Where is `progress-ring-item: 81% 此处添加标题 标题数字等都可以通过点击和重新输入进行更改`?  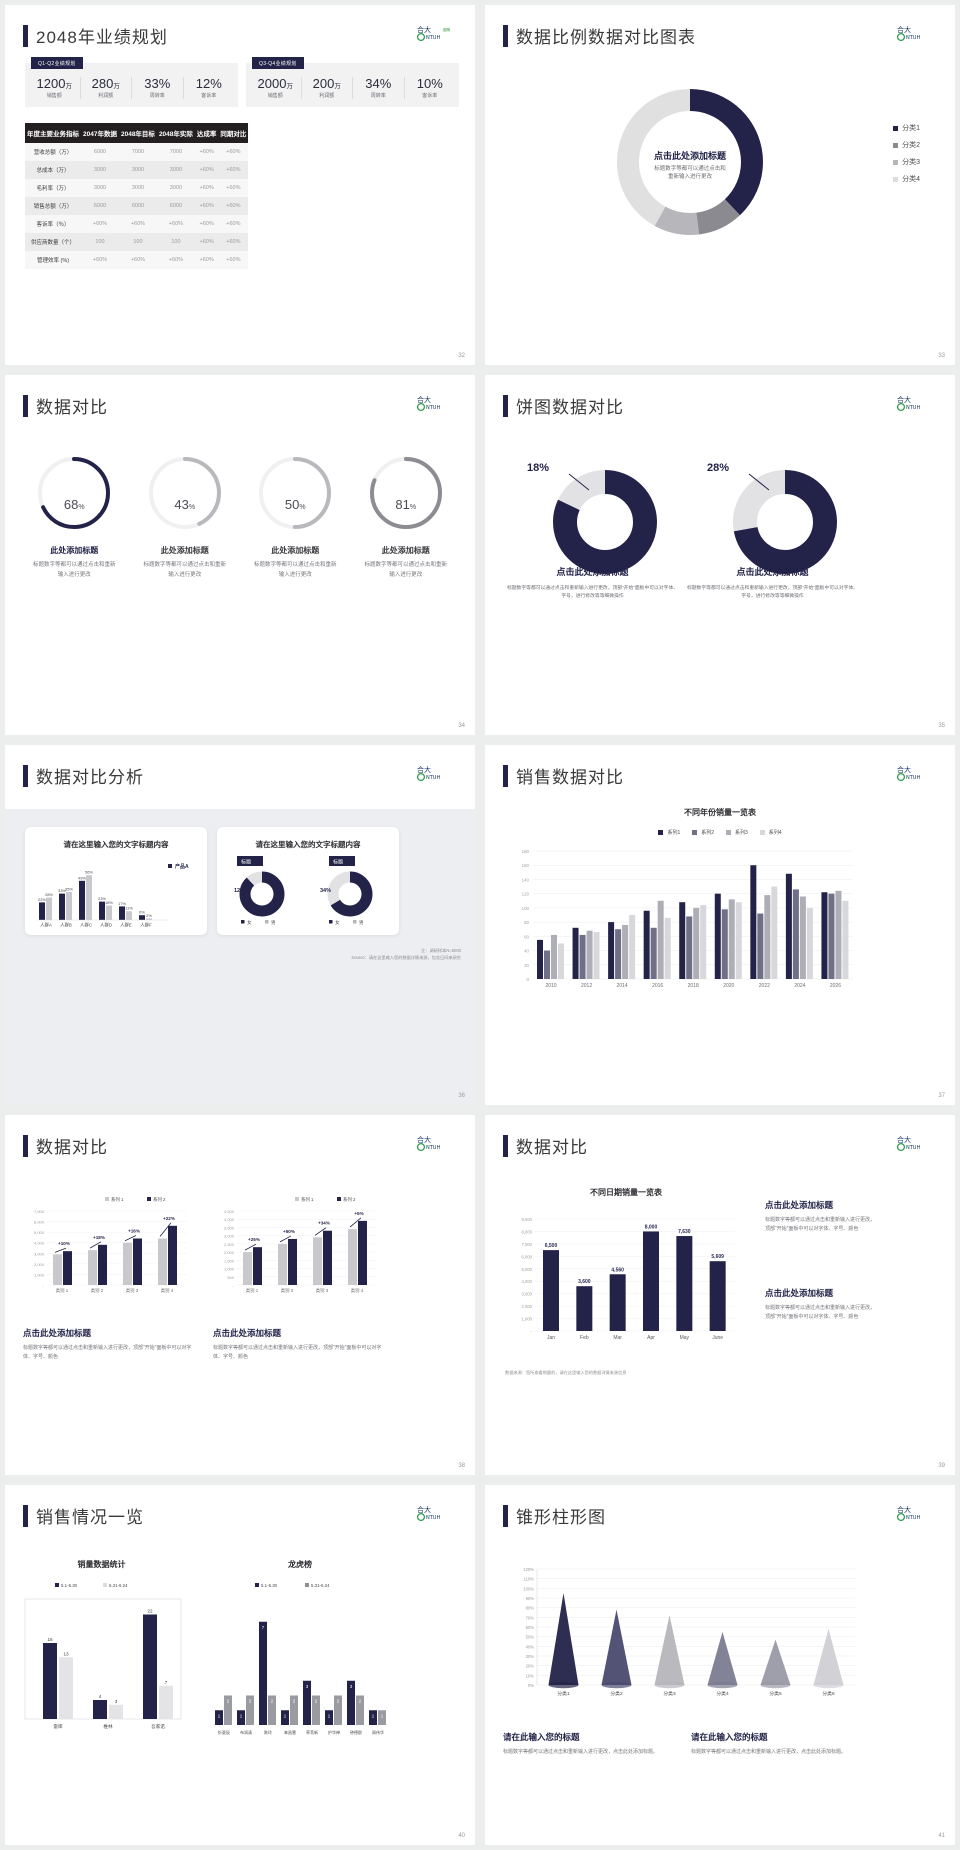 progress-ring-item: 81% 此处添加标题 标题数字等都可以通过点击和重新输入进行更改 is located at coordinates (406, 516).